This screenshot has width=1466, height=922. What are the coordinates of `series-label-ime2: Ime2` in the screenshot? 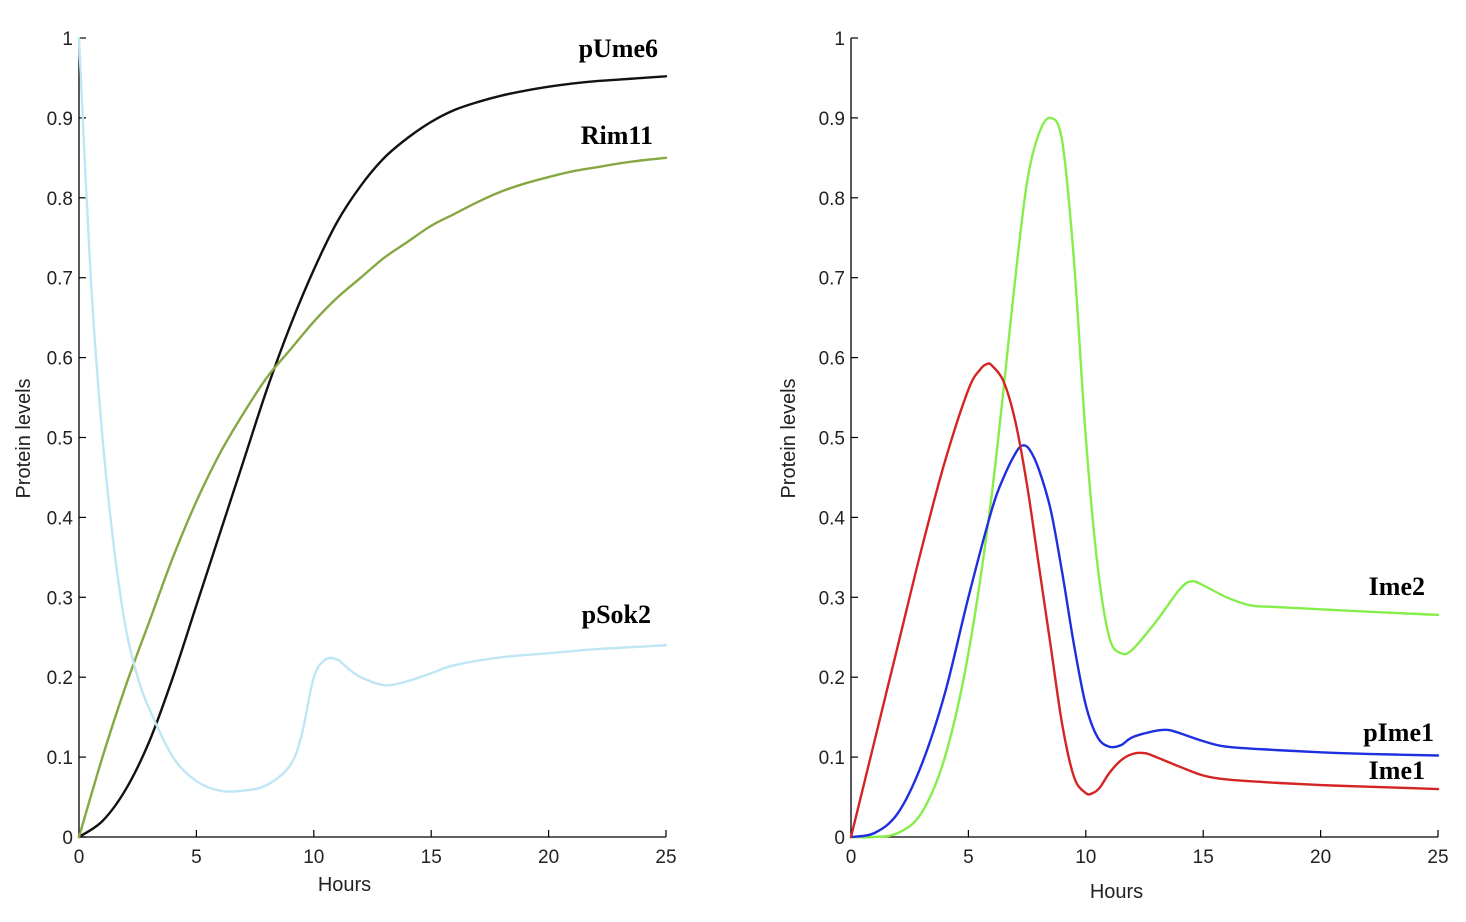 It's located at (1397, 586).